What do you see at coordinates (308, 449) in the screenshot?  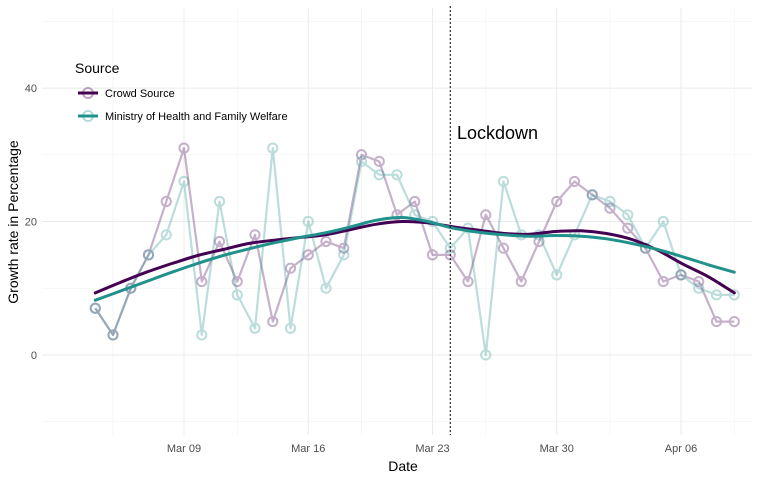 I see `x-tick-label: Mar 16` at bounding box center [308, 449].